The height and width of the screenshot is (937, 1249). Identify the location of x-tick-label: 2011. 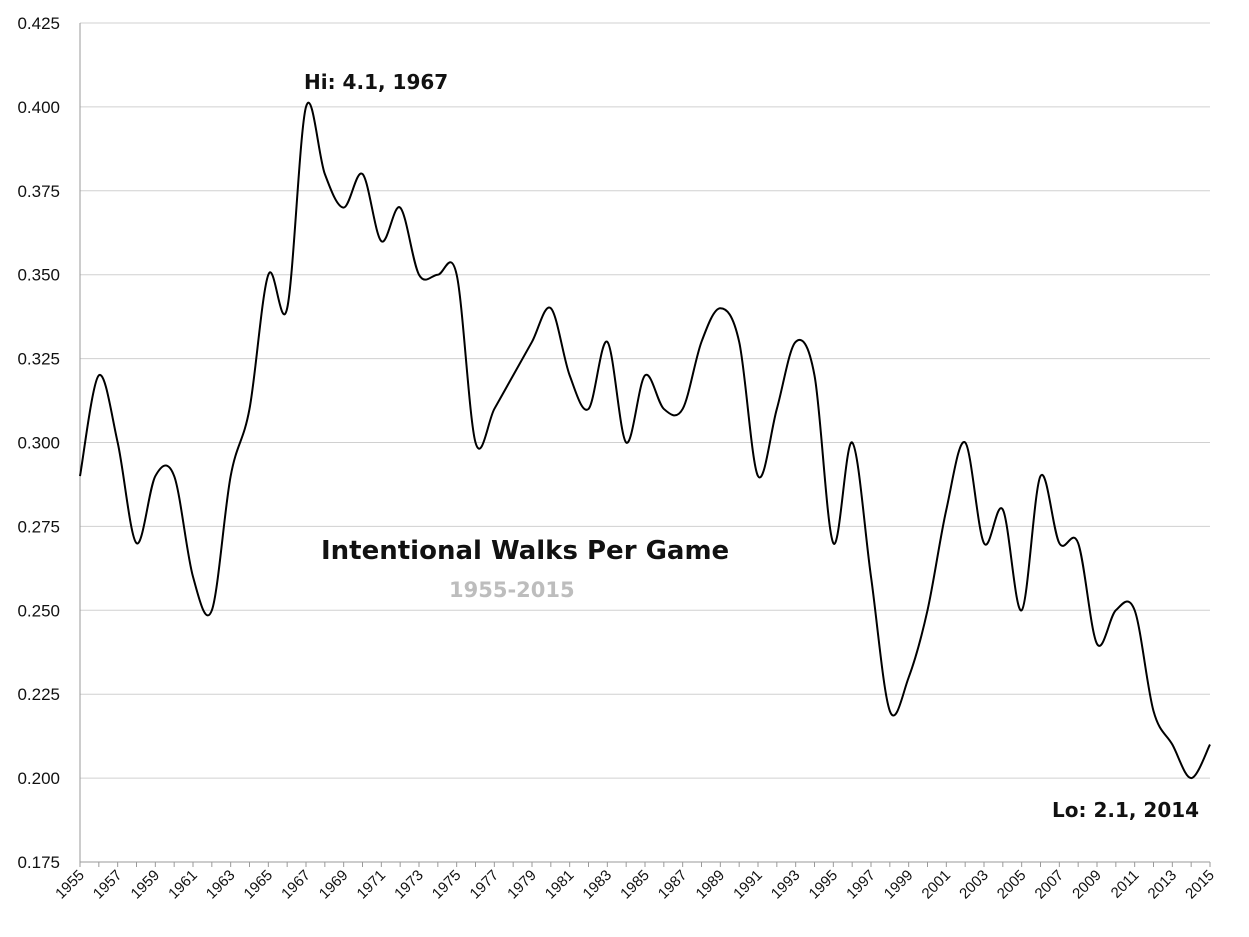
(1125, 884).